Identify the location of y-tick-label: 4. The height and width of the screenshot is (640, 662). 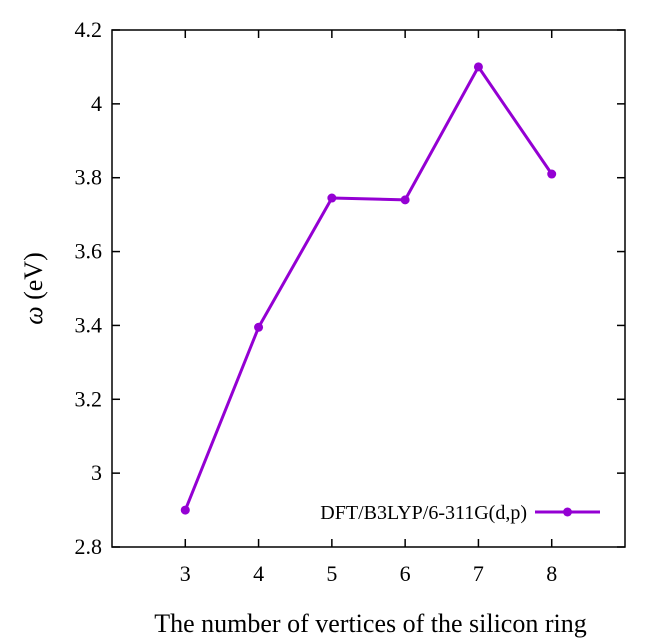
(96, 103).